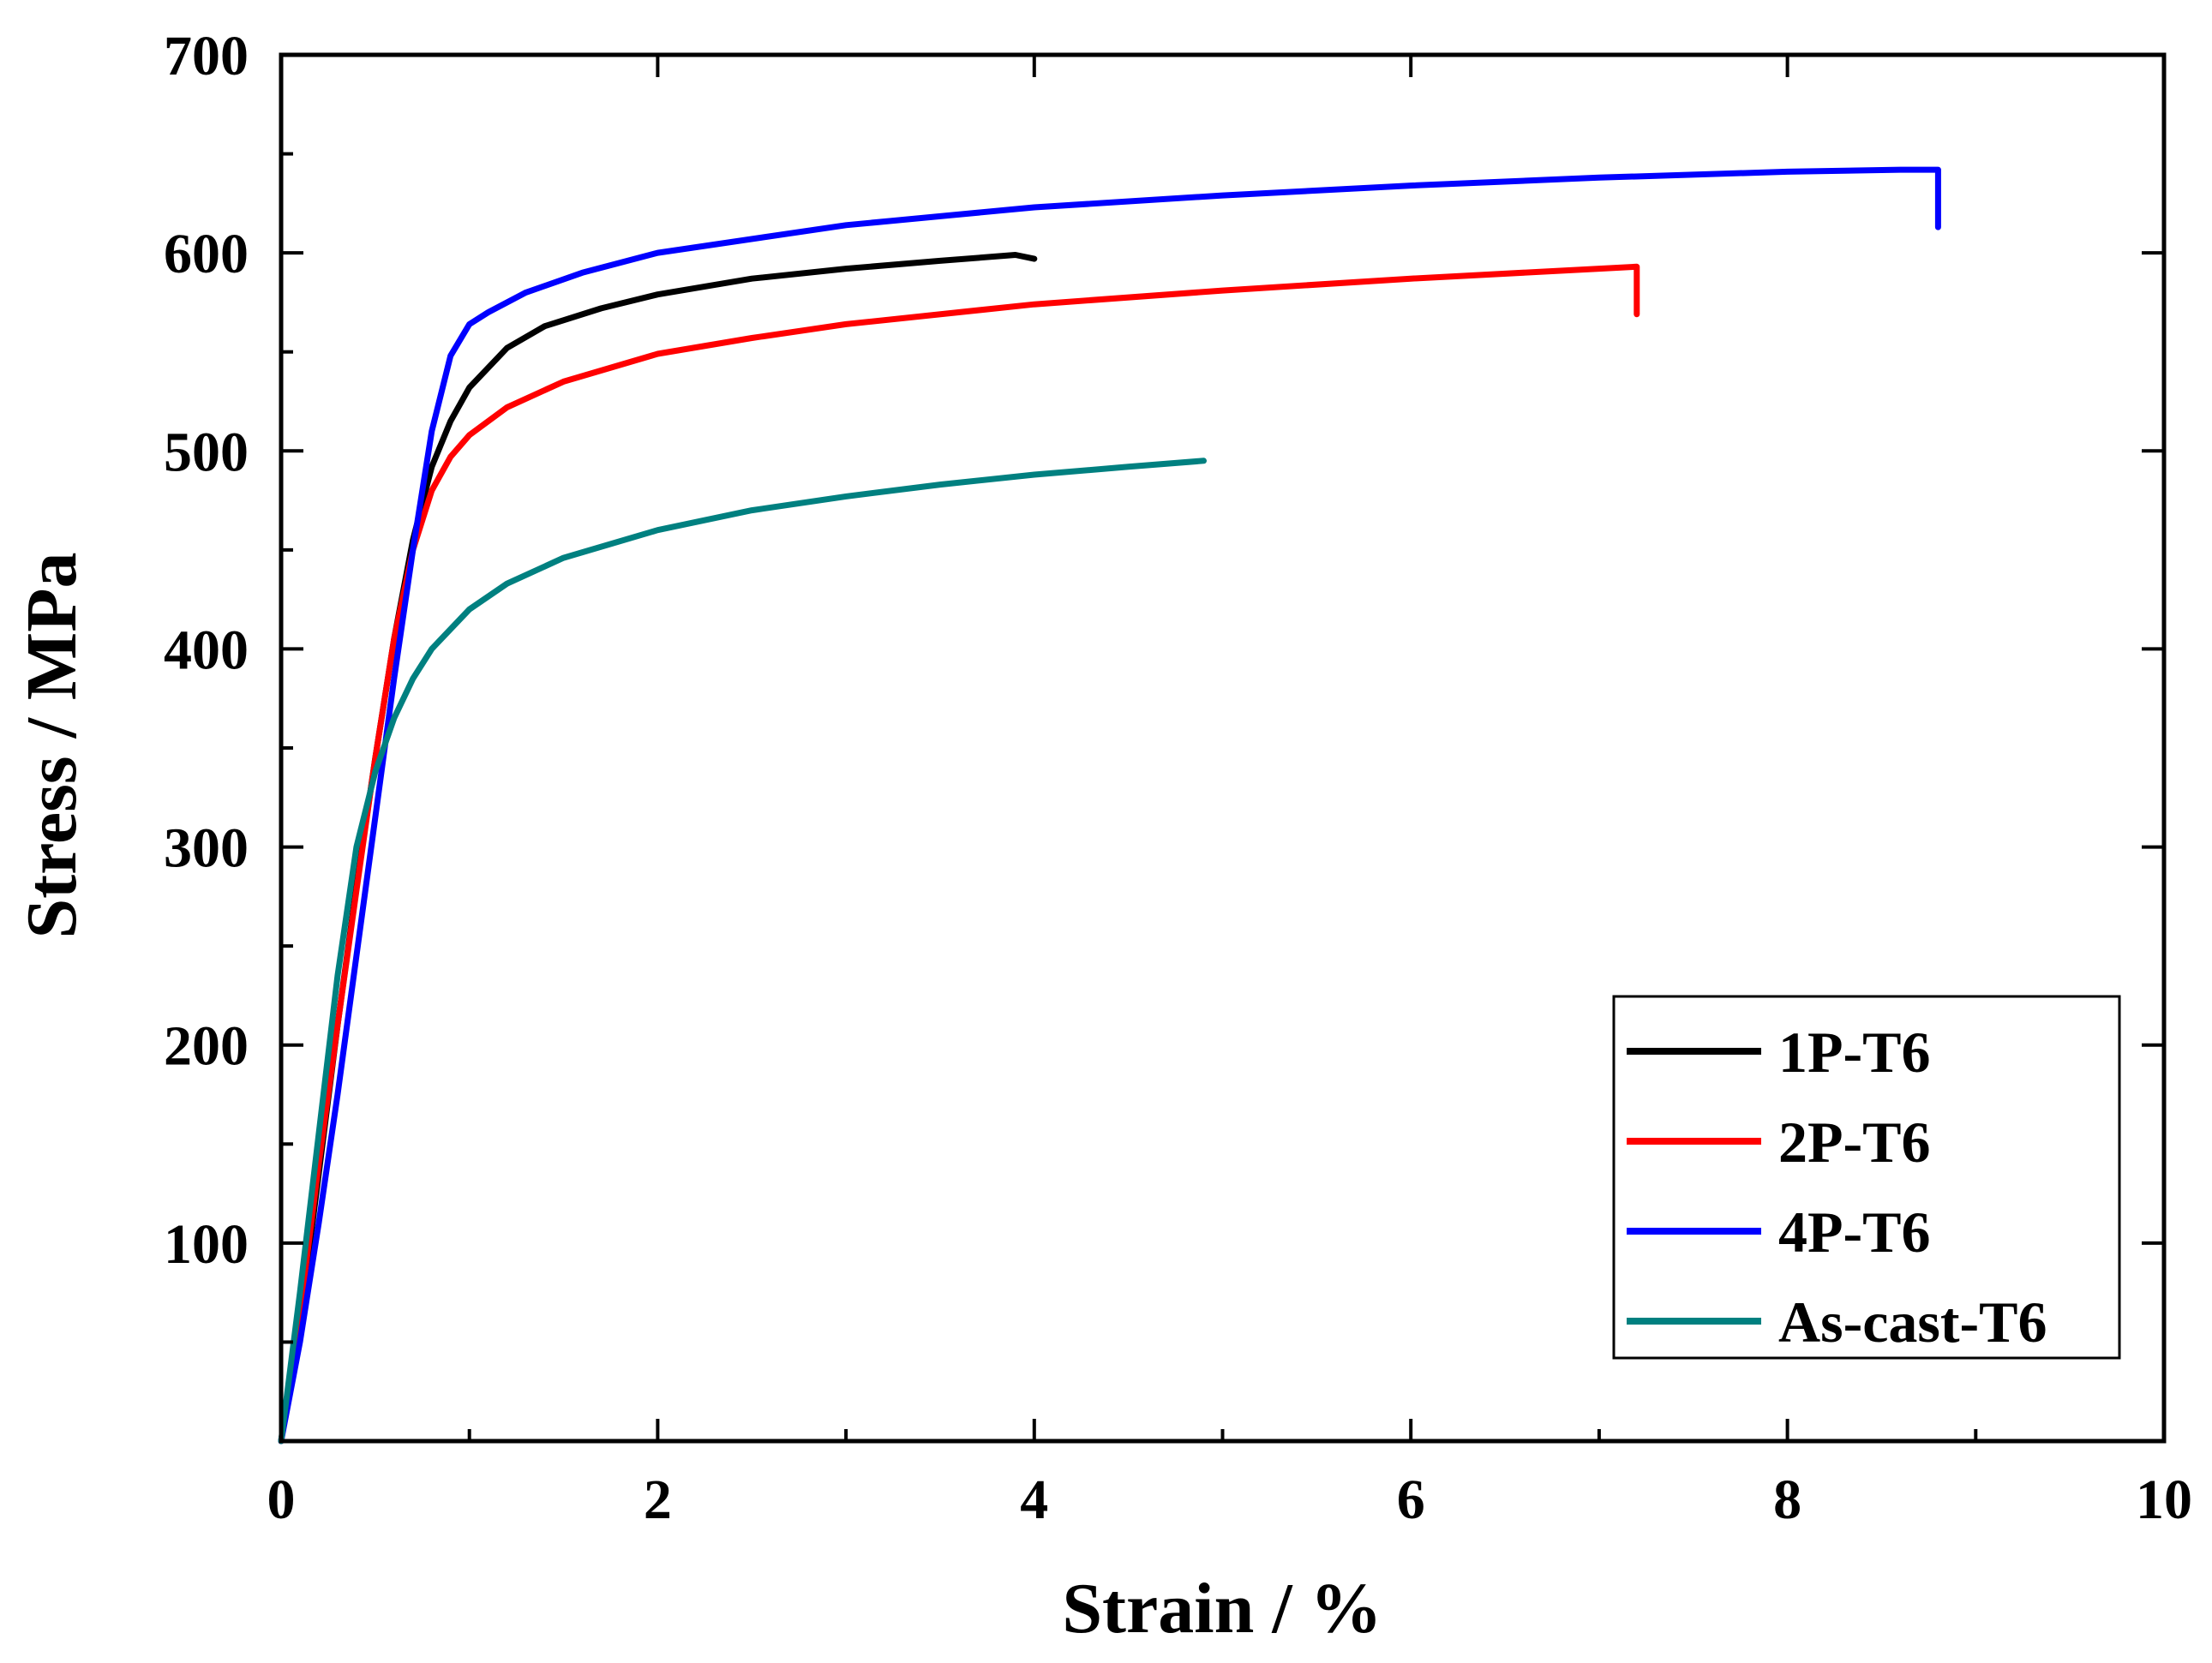  I want to click on x-tick-label: 6, so click(1411, 1500).